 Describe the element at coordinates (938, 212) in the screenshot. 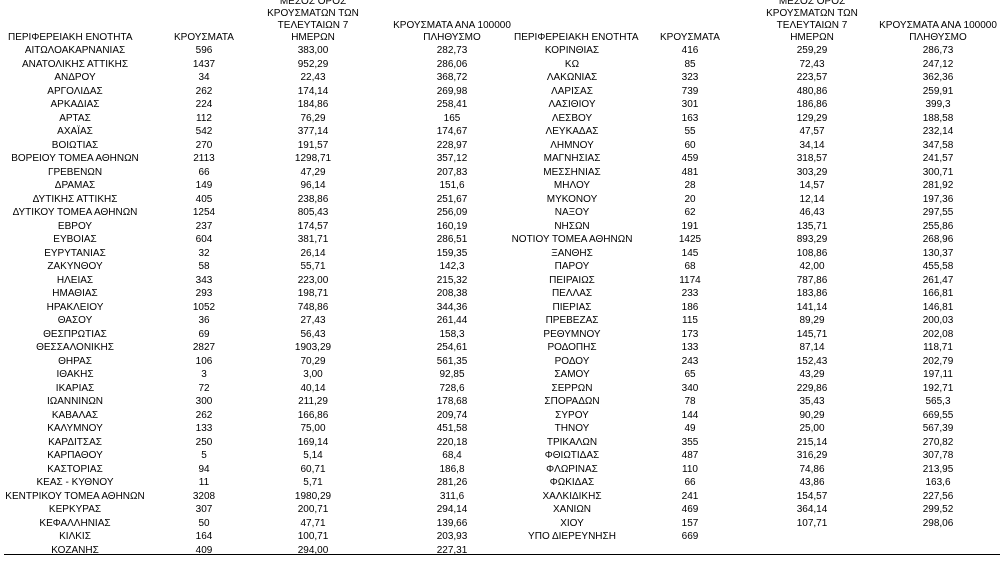

I see `per-100k-cell: 297,55` at that location.